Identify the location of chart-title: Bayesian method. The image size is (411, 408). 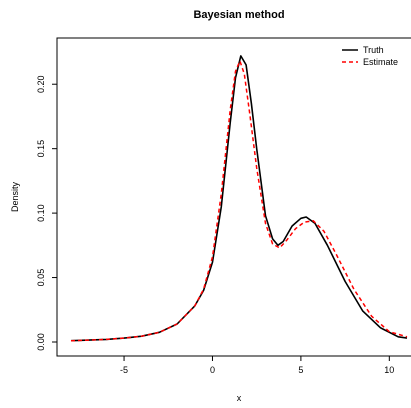
(238, 15).